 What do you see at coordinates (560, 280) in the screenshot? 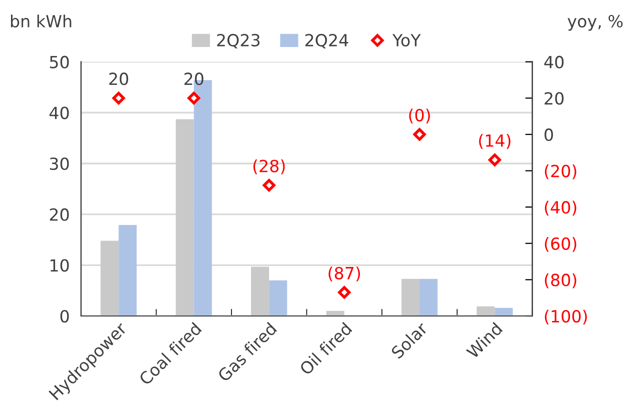
I see `y2-tick-label: (80)` at bounding box center [560, 280].